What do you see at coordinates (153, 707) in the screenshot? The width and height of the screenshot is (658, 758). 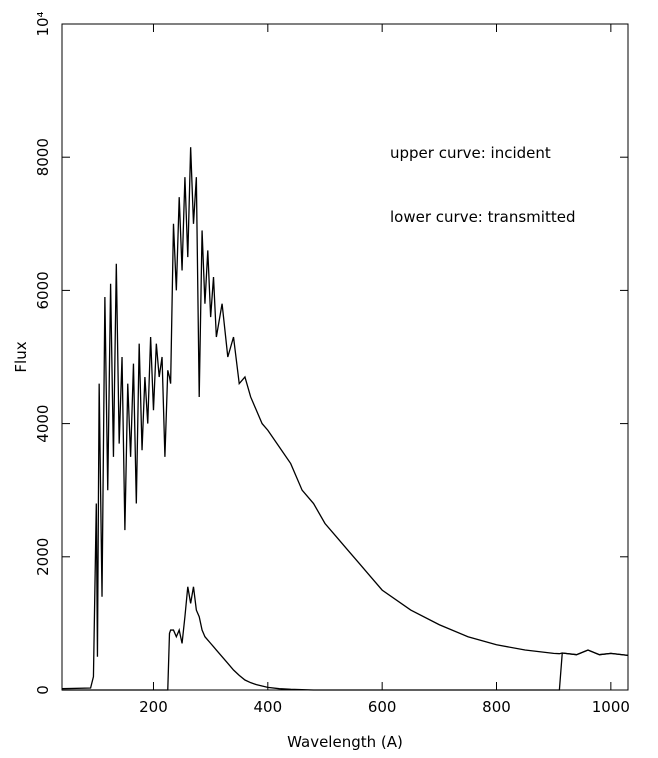 I see `x-tick-label: 200` at bounding box center [153, 707].